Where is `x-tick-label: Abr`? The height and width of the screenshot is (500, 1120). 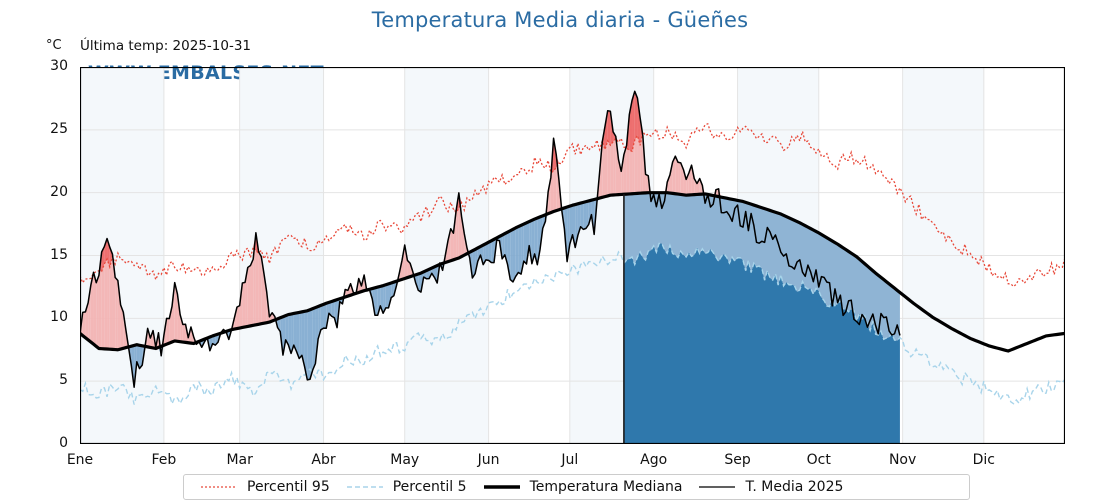
x-tick-label: Abr is located at coordinates (323, 460).